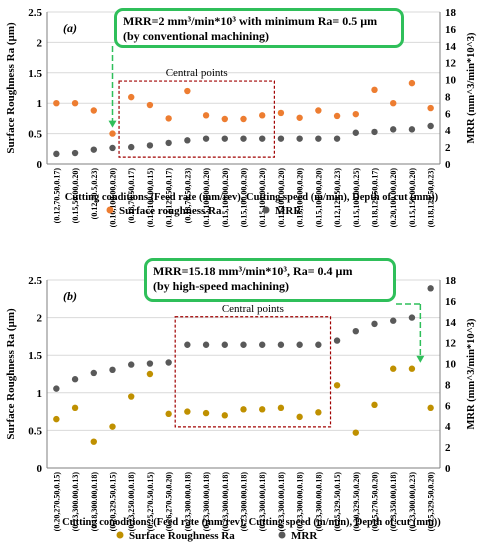 The image size is (482, 550). I want to click on panel-label: (a), so click(70, 28).